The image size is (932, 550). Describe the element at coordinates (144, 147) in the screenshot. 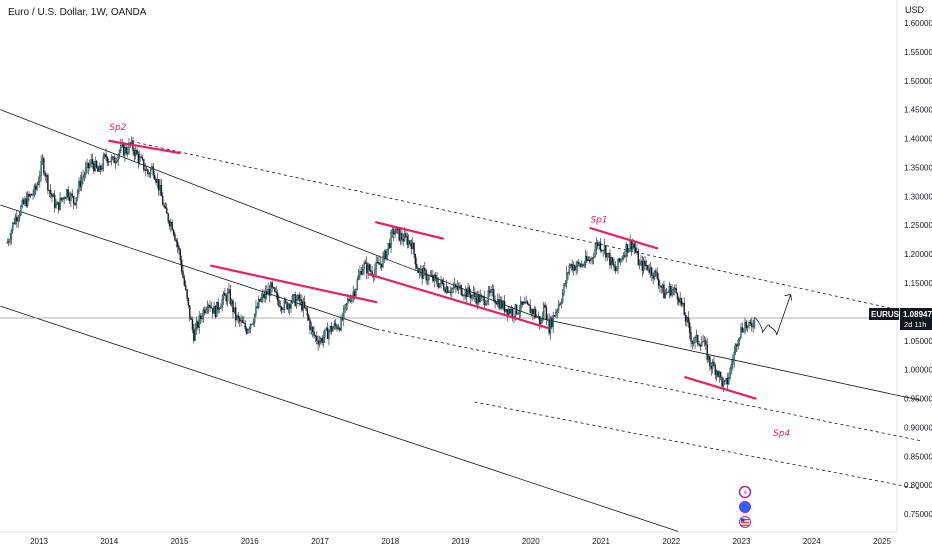

I see `sp-line` at that location.